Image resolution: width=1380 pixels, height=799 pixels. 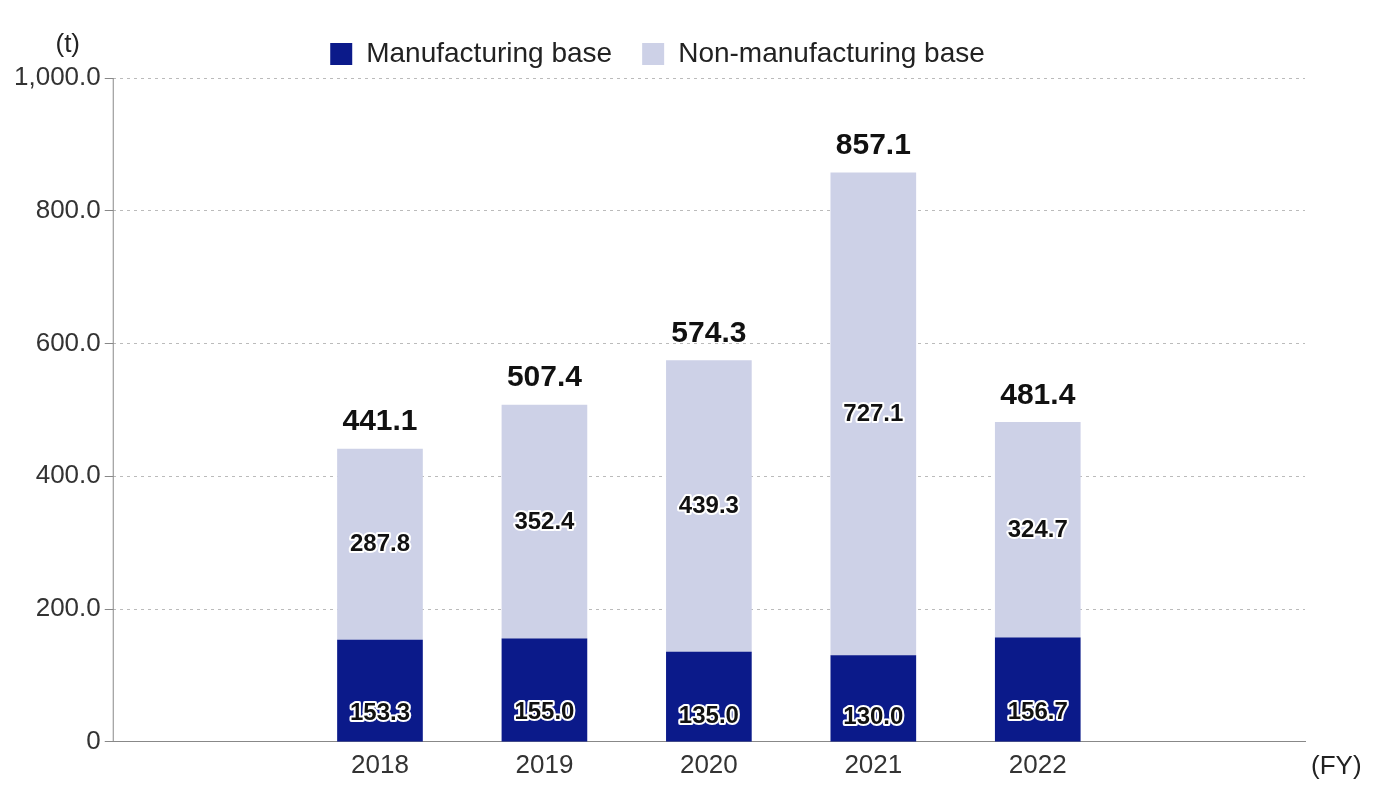 I want to click on x-tick-label: 2022, so click(x=1037, y=763).